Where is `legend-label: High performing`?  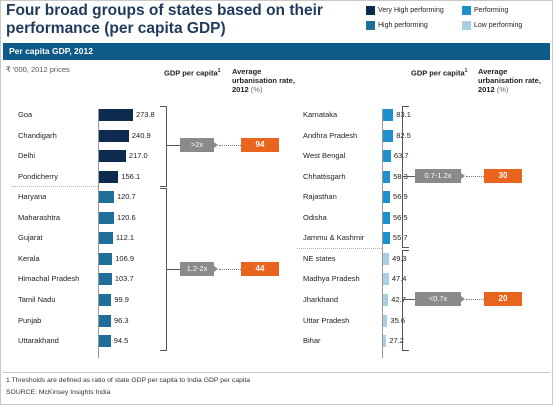
legend-label: High performing is located at coordinates (403, 25).